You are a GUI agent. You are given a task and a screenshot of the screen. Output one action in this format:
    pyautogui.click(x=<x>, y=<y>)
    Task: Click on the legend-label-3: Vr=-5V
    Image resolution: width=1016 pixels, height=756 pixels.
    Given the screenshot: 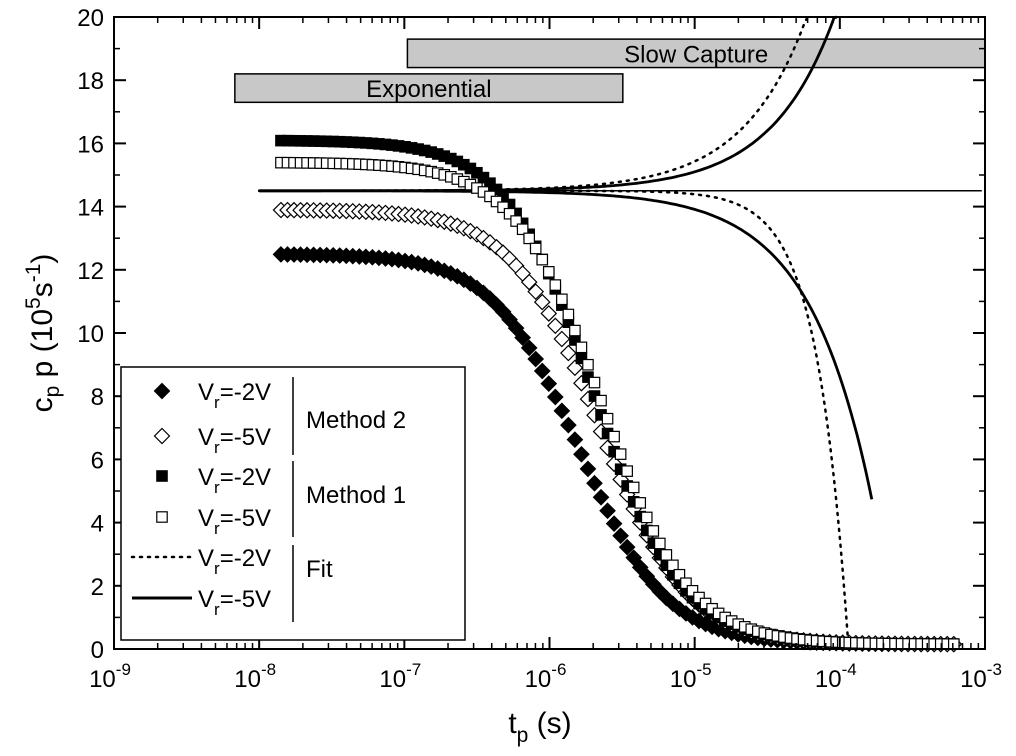 What is the action you would take?
    pyautogui.click(x=234, y=521)
    